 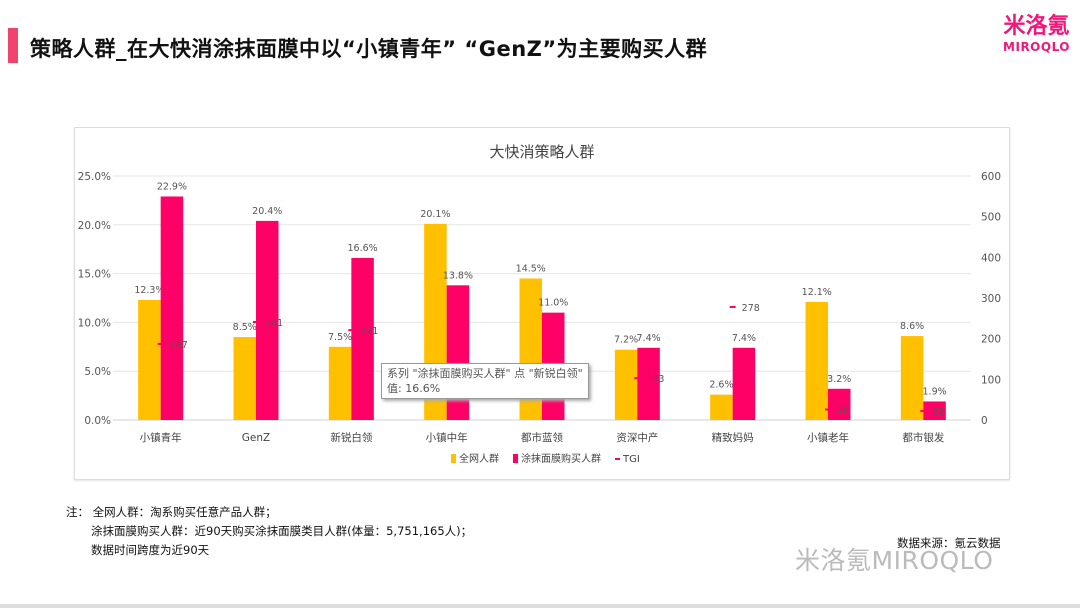 I want to click on data-label: 13.8%, so click(x=458, y=275).